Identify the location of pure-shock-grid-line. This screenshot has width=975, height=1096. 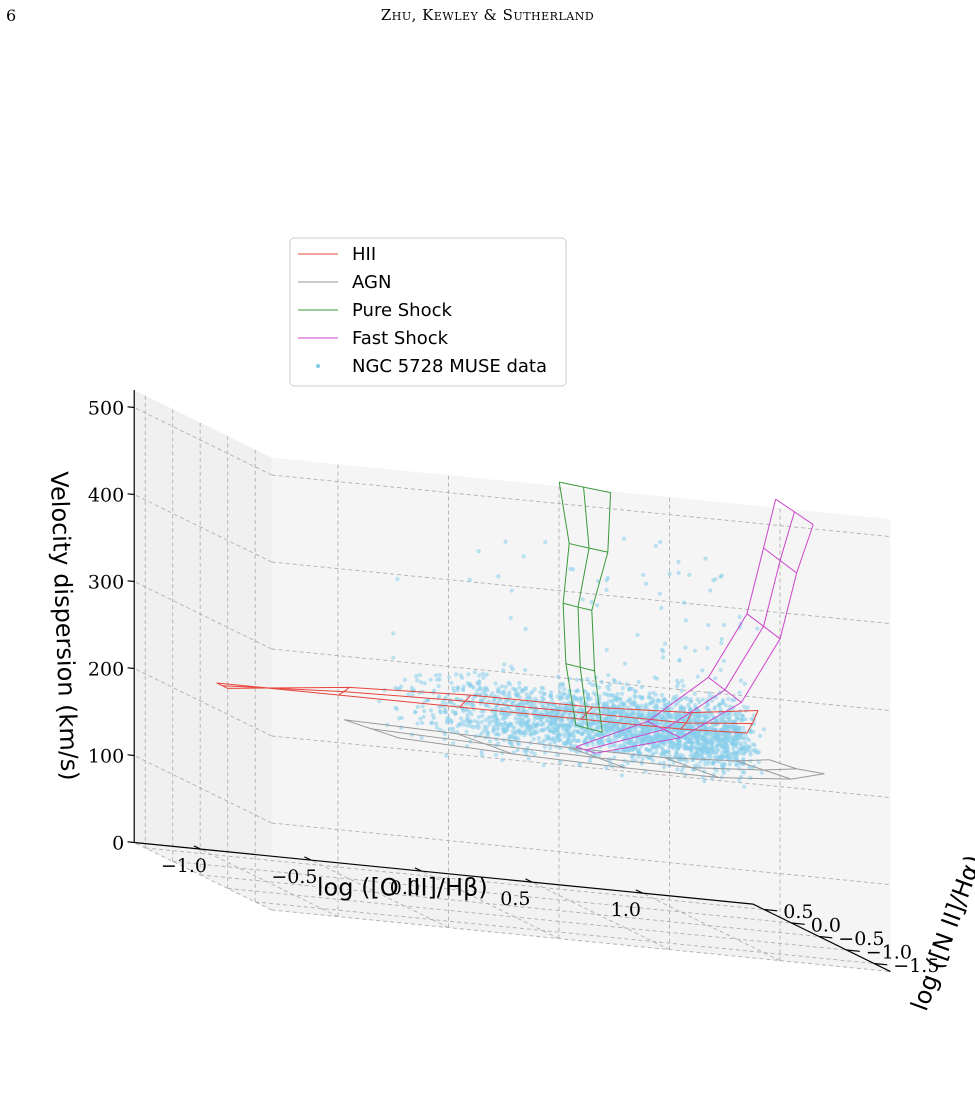
(580, 667).